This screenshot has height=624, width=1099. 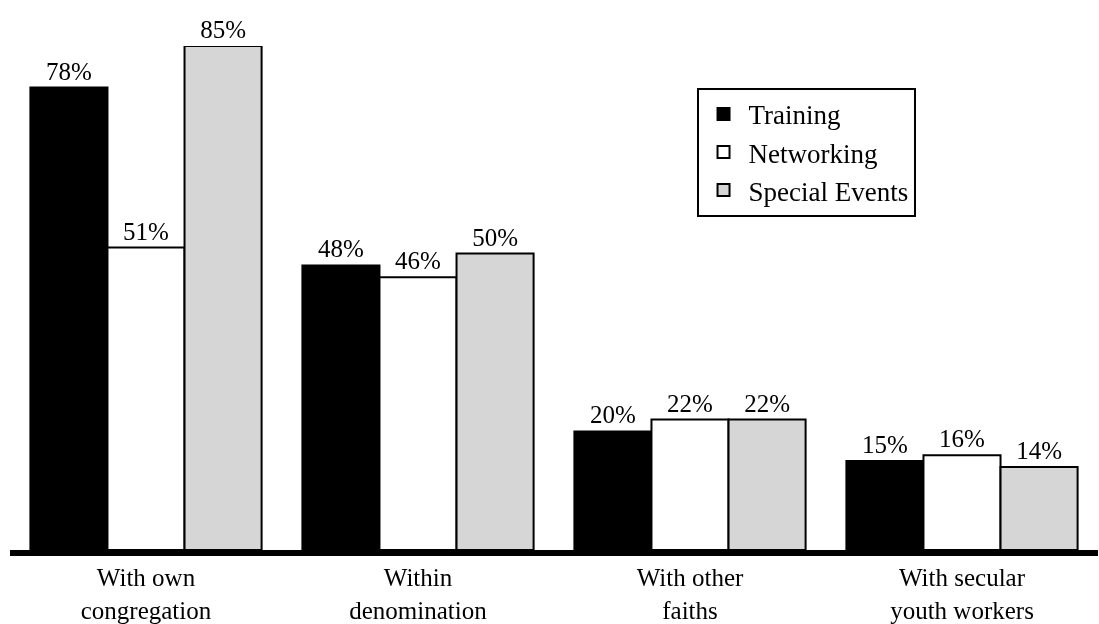 What do you see at coordinates (962, 594) in the screenshot?
I see `x-tick-label: With secular youth workers` at bounding box center [962, 594].